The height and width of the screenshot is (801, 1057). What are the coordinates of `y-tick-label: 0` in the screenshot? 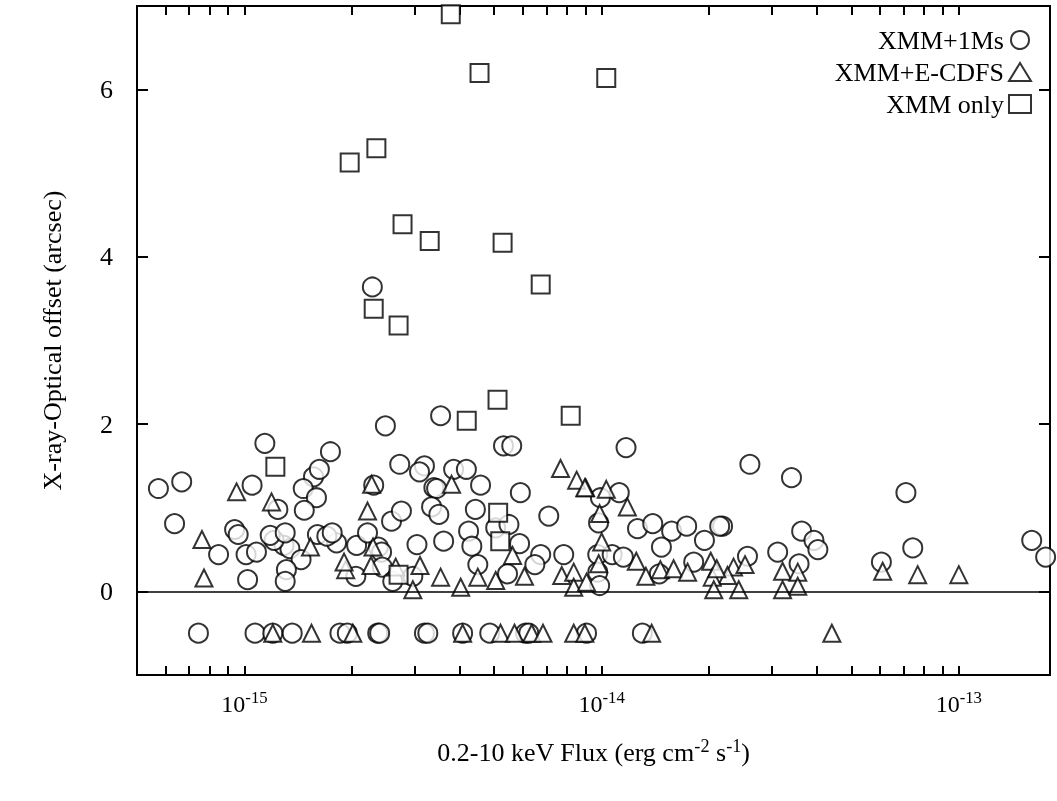 It's located at (106, 591).